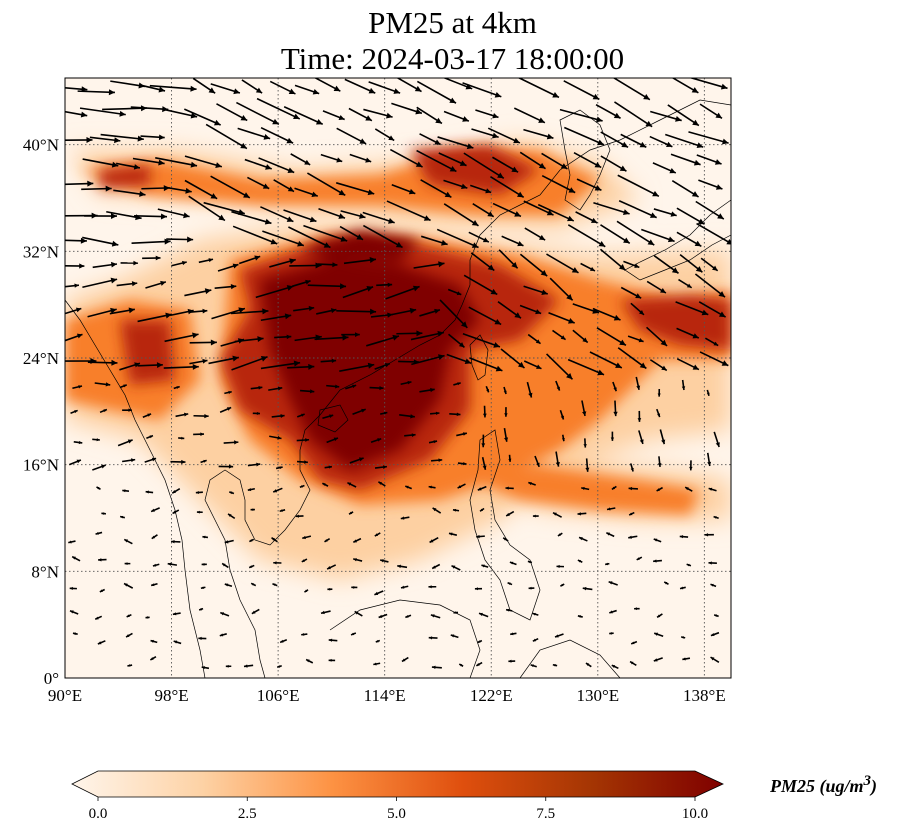  Describe the element at coordinates (278, 695) in the screenshot. I see `lon-tick-label: 106°E` at that location.